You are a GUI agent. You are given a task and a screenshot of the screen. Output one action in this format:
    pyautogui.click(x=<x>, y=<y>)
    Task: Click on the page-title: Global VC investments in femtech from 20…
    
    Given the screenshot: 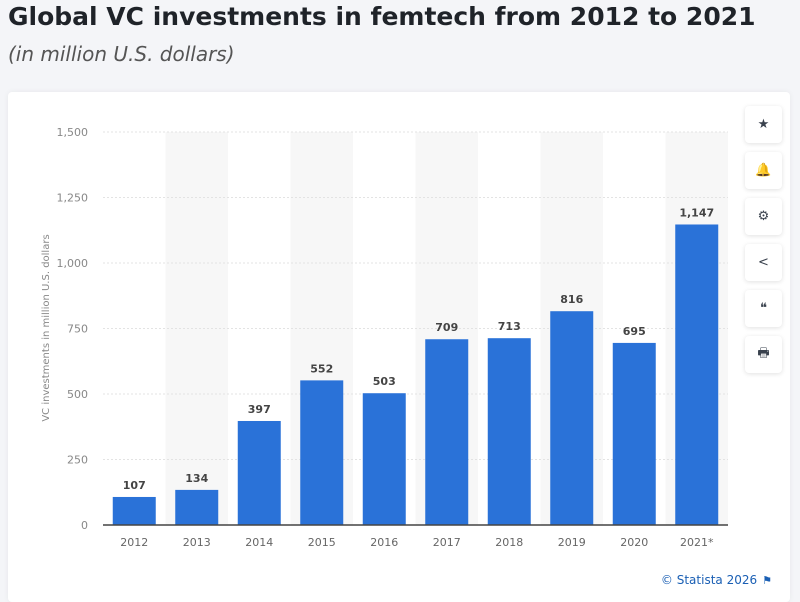 What is the action you would take?
    pyautogui.click(x=382, y=16)
    